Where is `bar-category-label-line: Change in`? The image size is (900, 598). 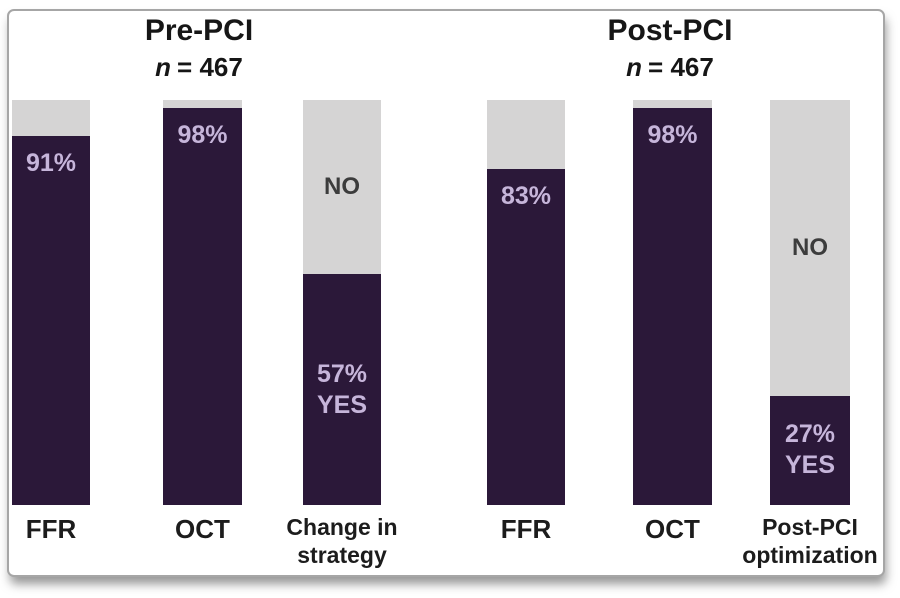
bar-category-label-line: Change in is located at coordinates (342, 527).